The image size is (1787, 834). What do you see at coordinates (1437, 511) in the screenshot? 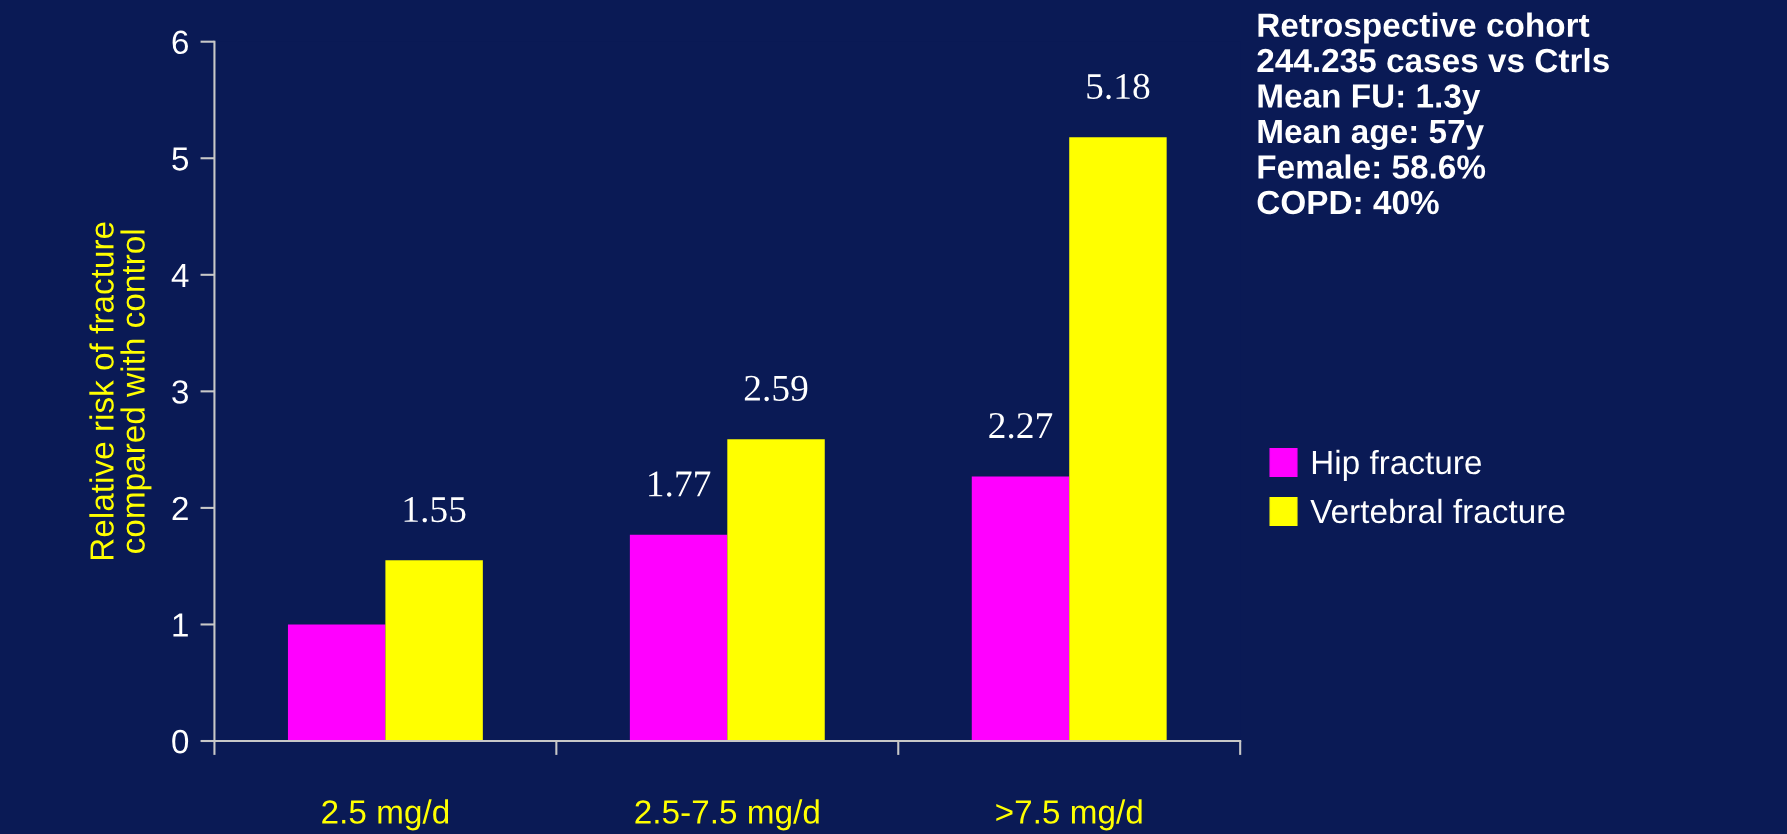
I see `legend-label: Vertebral fracture` at bounding box center [1437, 511].